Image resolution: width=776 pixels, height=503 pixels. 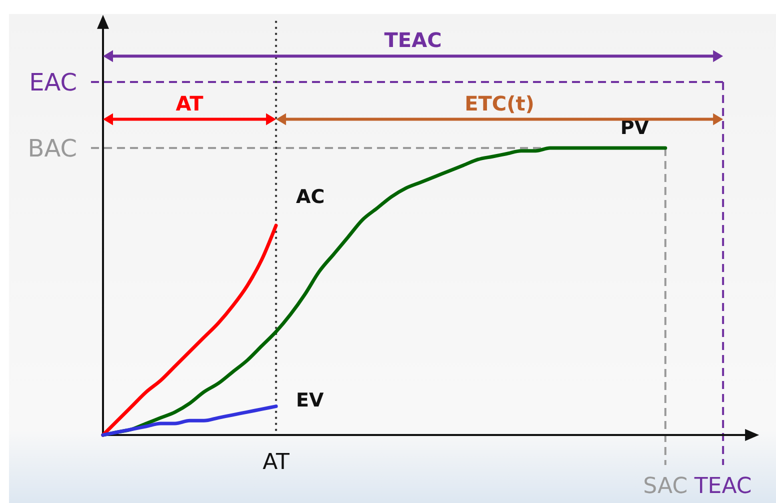 I want to click on series-label: EV, so click(x=310, y=401).